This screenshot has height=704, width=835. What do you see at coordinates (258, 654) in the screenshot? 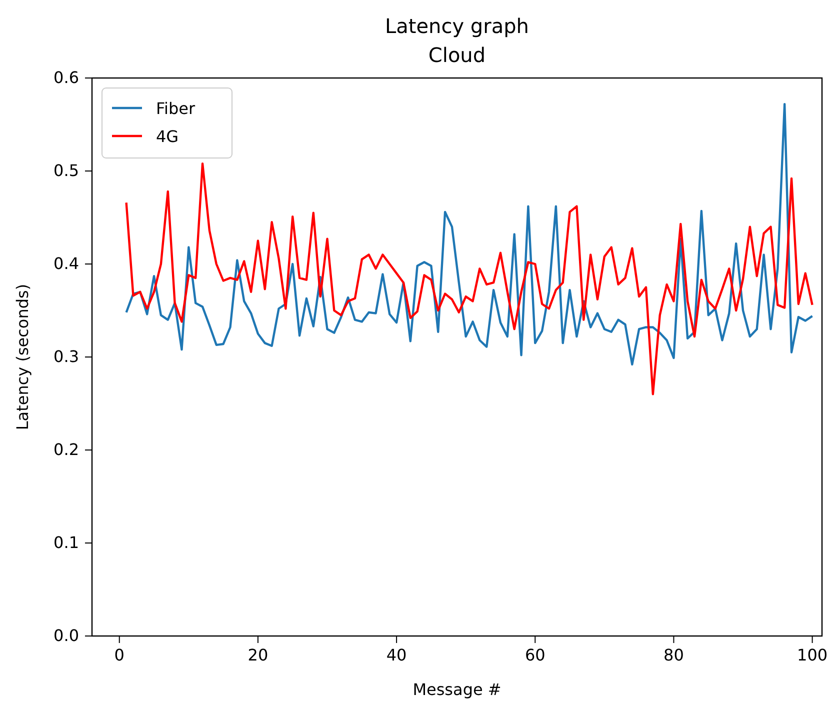
I see `x-tick-label: 20` at bounding box center [258, 654].